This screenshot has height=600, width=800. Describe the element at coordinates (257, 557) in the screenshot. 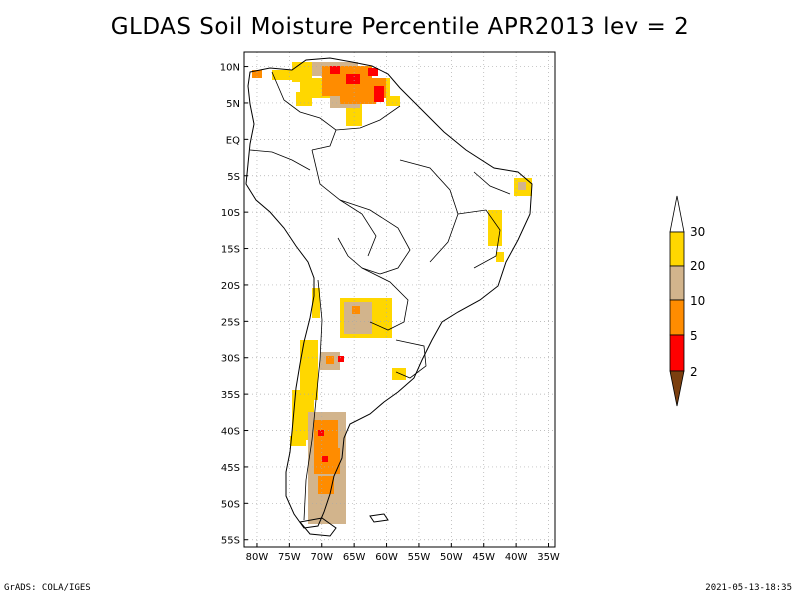

I see `lon-tick-label: 80W` at that location.